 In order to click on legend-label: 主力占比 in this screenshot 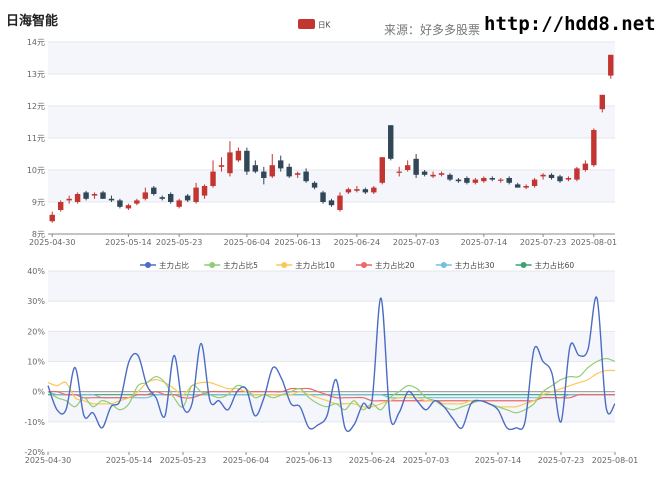, I will do `click(174, 265)`.